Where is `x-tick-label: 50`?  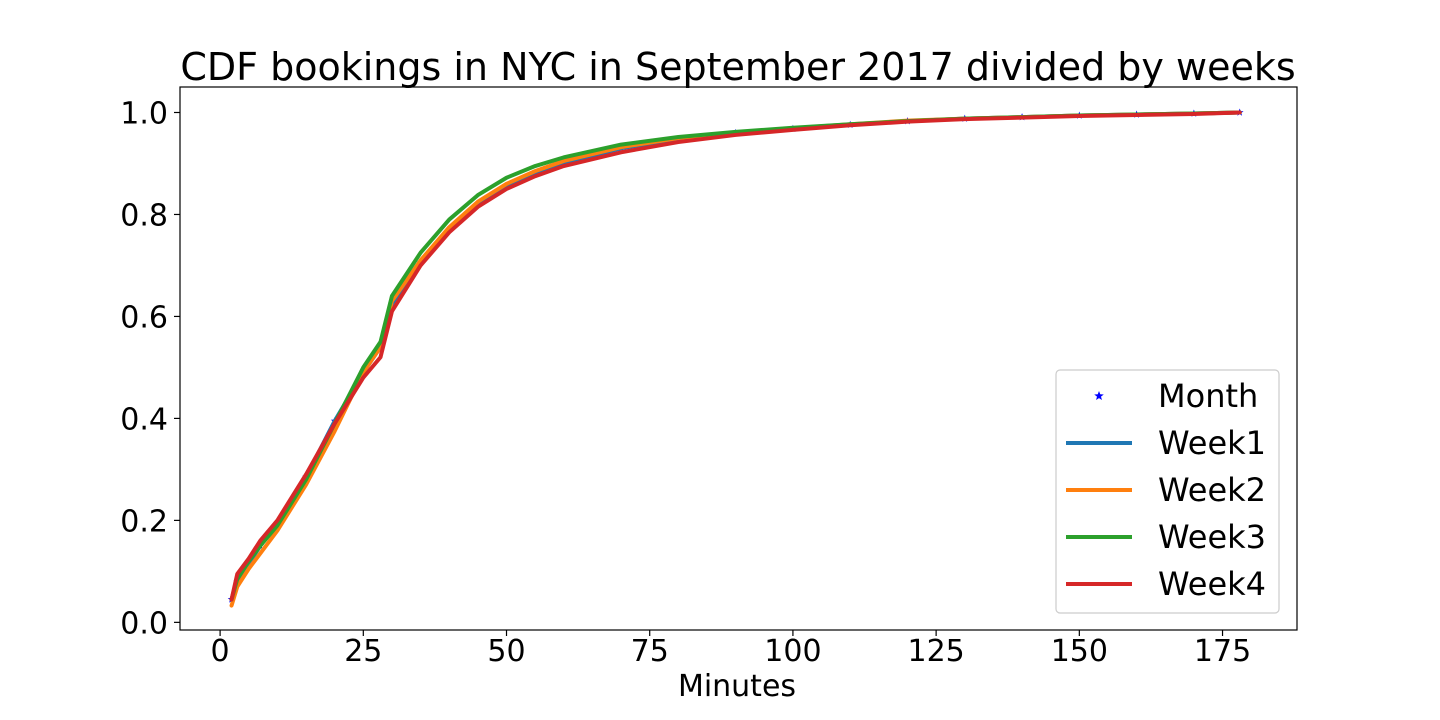 x-tick-label: 50 is located at coordinates (506, 651).